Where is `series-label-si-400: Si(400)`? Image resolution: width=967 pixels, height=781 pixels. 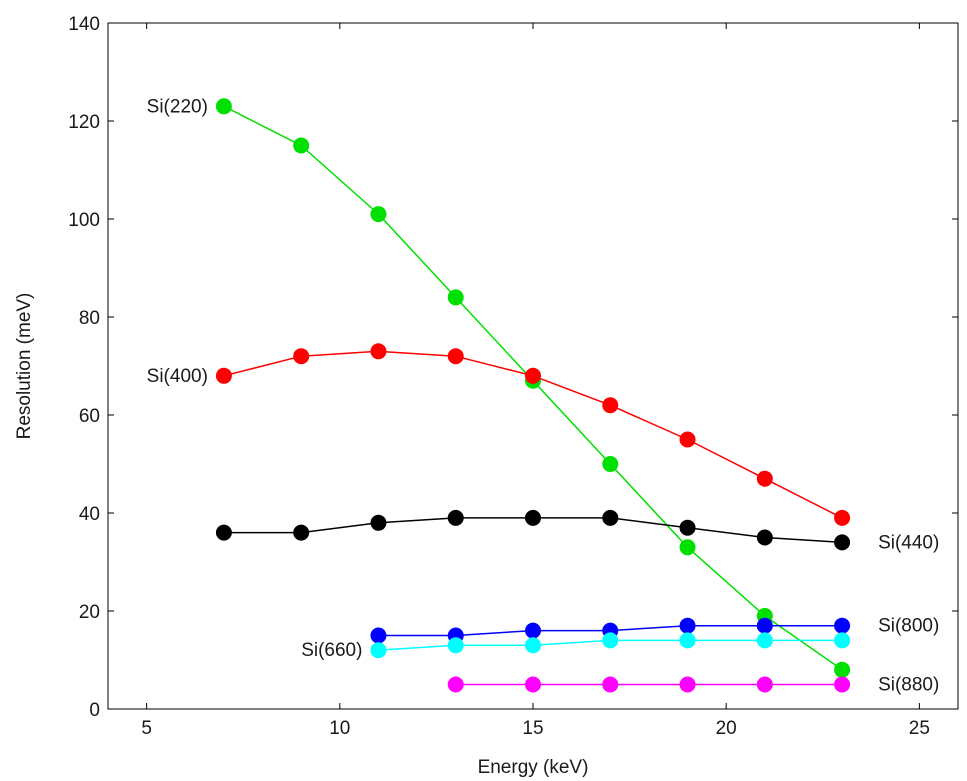
series-label-si-400: Si(400) is located at coordinates (177, 376).